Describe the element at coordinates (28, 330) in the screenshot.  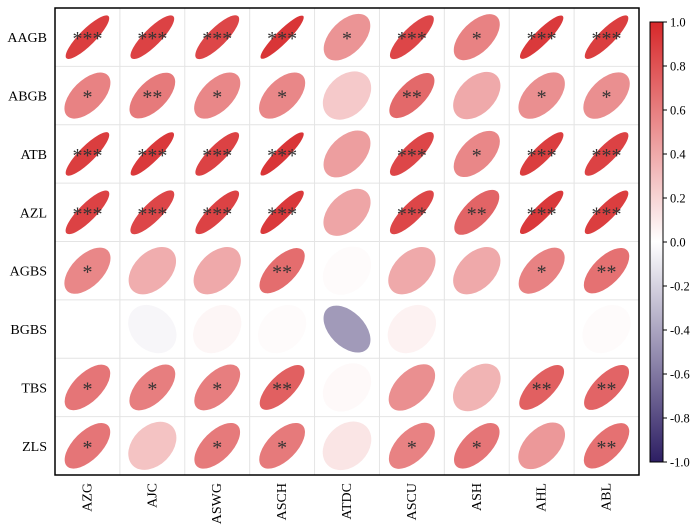
I see `row-label: BGBS` at that location.